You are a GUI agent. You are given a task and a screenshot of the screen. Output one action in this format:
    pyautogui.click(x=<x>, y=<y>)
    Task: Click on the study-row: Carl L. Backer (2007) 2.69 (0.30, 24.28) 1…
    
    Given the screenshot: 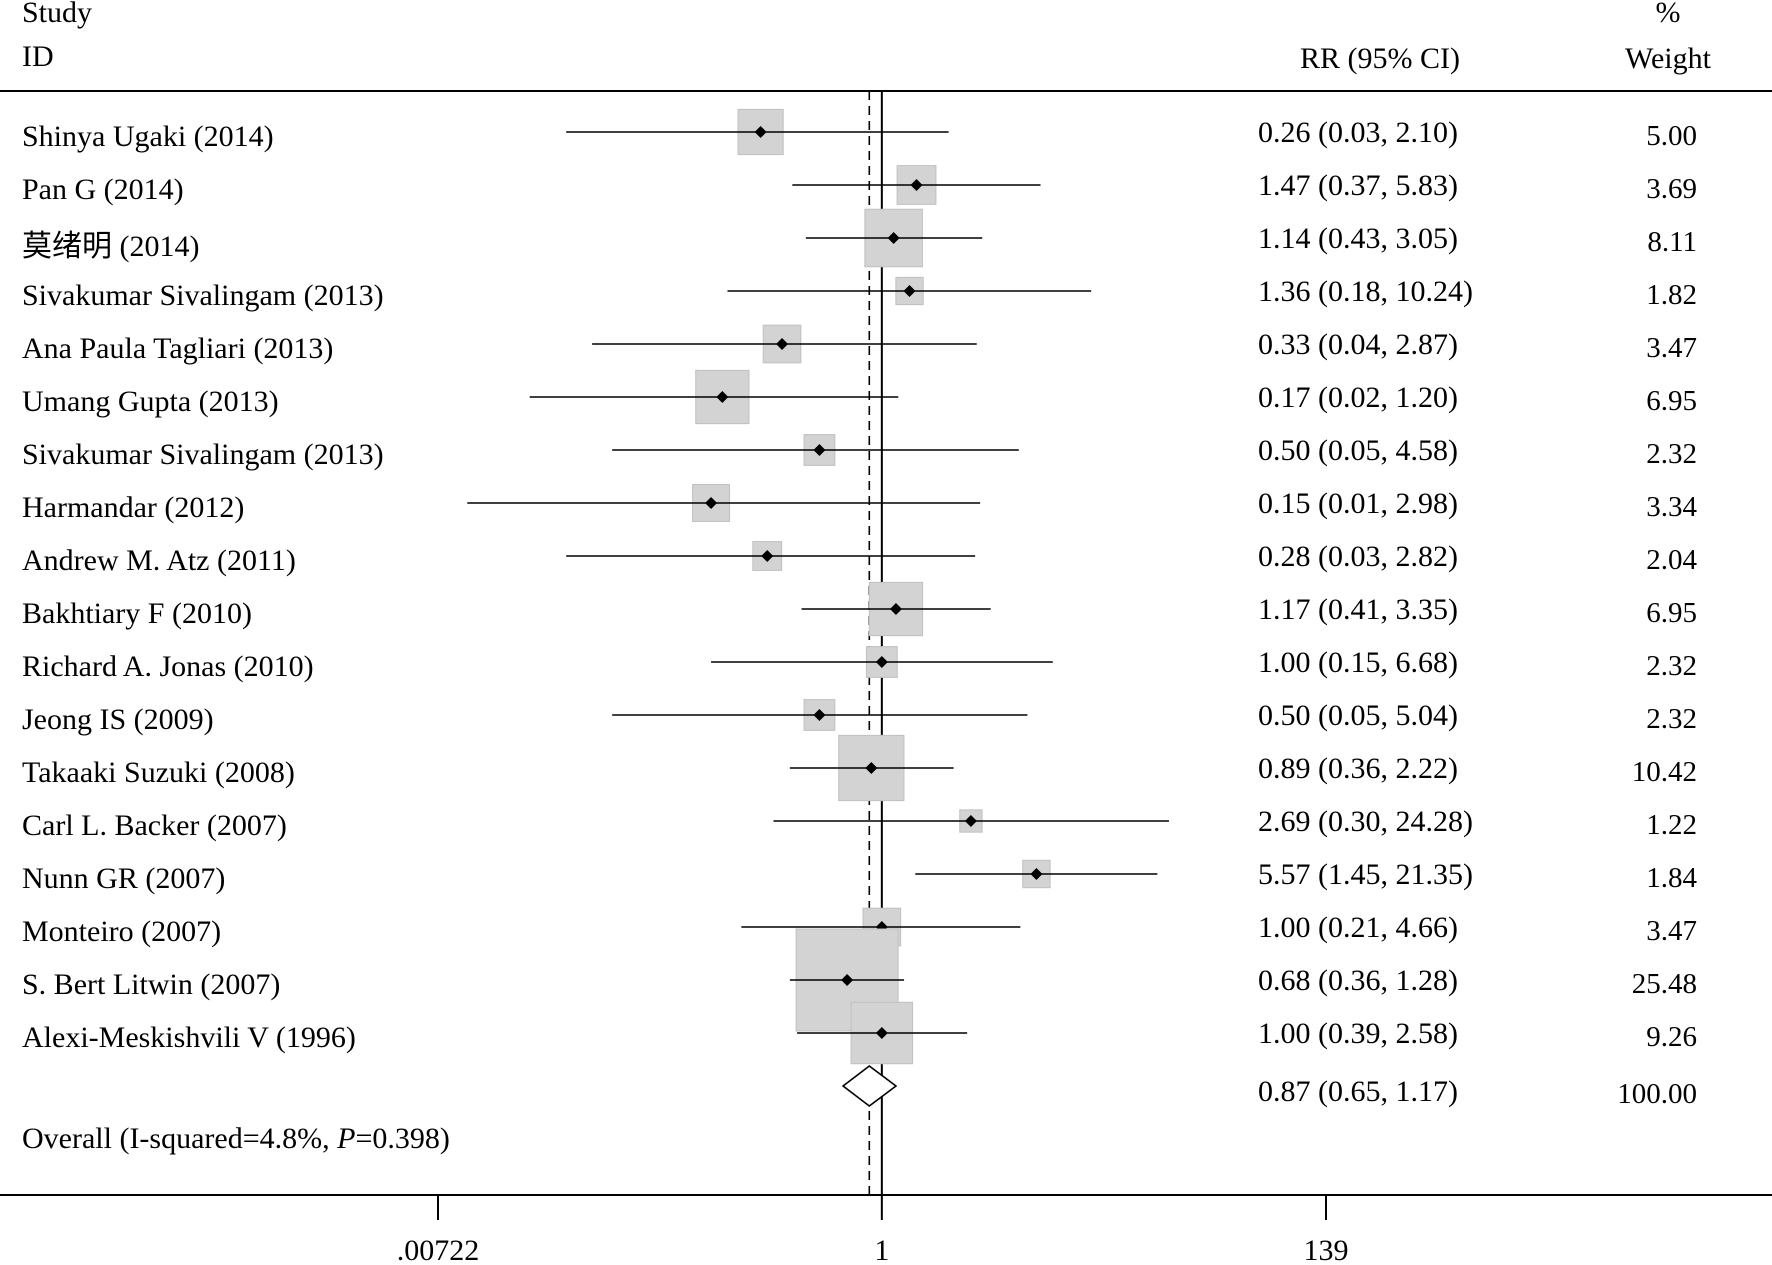 What is the action you would take?
    pyautogui.click(x=859, y=823)
    